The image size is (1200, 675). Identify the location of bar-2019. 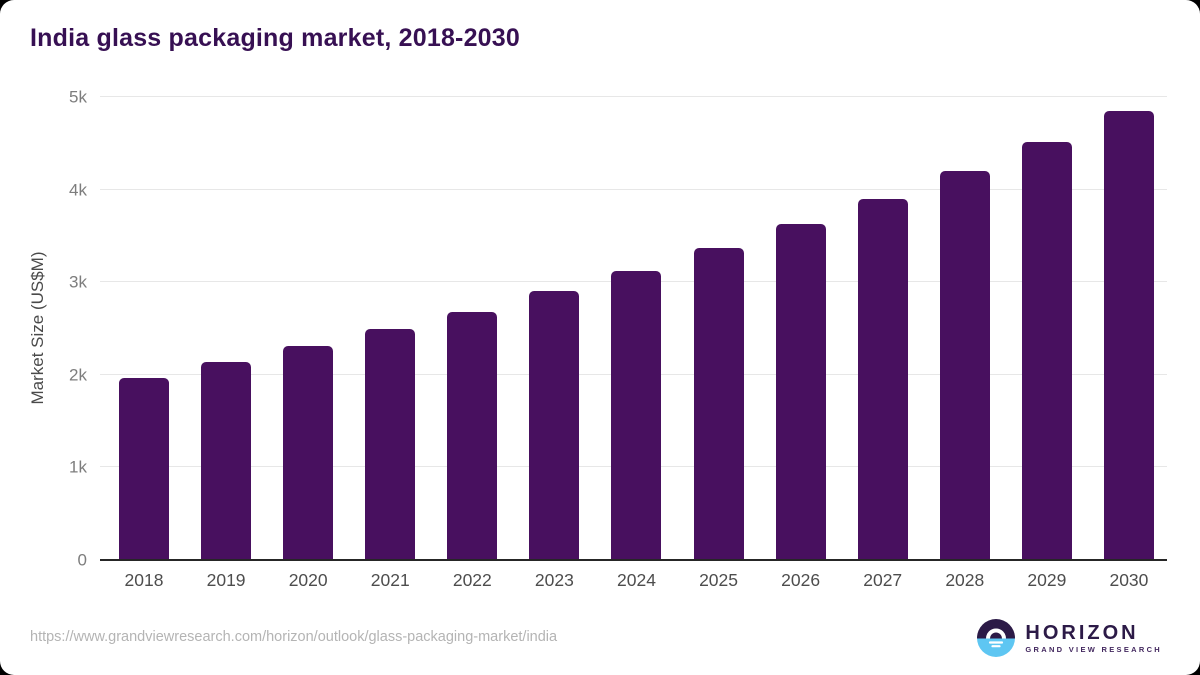
(226, 460).